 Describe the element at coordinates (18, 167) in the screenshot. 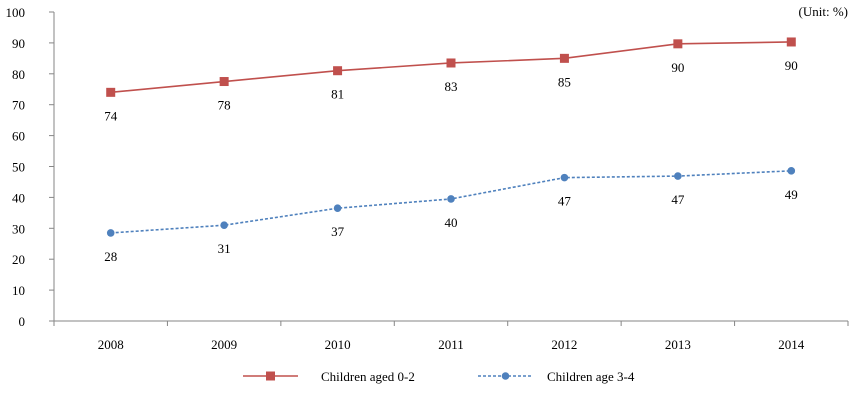

I see `y-tick-label: 50` at that location.